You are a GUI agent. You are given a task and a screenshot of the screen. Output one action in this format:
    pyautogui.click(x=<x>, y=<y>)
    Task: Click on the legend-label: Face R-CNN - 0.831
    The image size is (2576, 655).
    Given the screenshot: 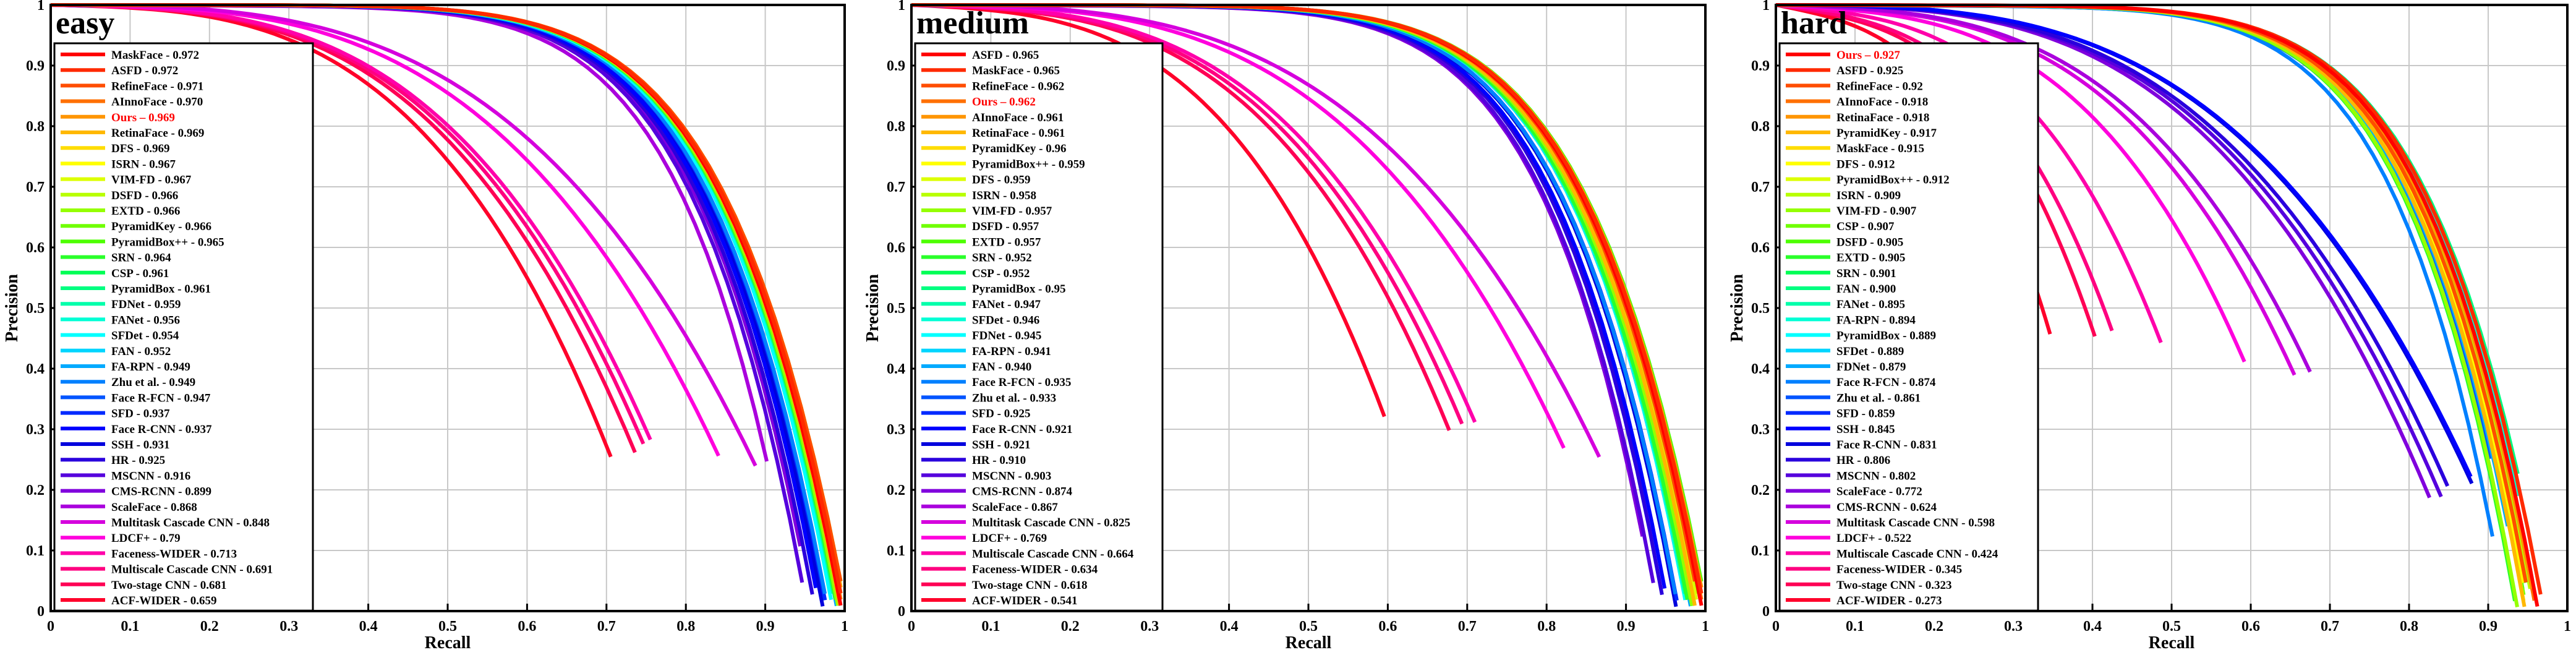 What is the action you would take?
    pyautogui.click(x=1886, y=445)
    